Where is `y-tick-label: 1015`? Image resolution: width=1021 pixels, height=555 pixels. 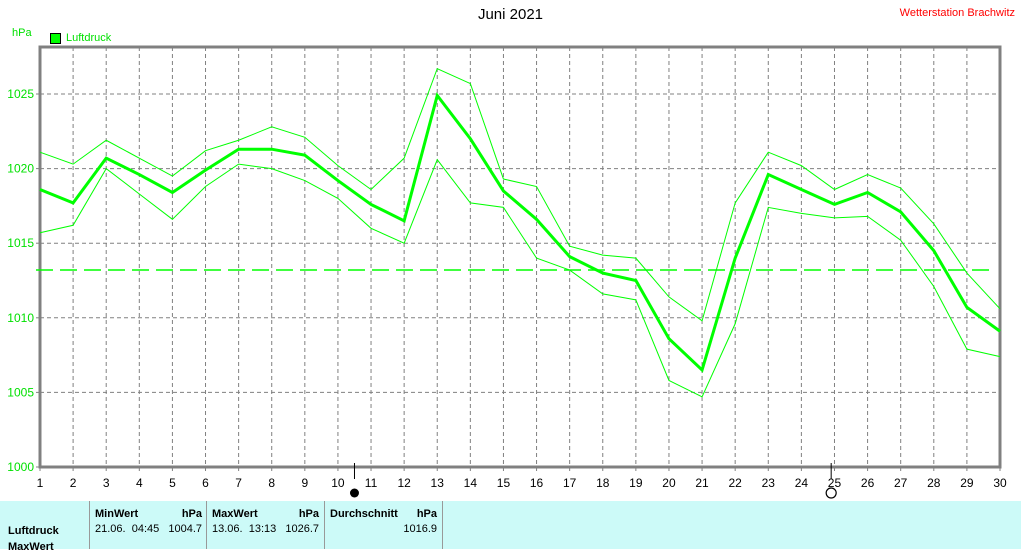
y-tick-label: 1015 is located at coordinates (20, 243).